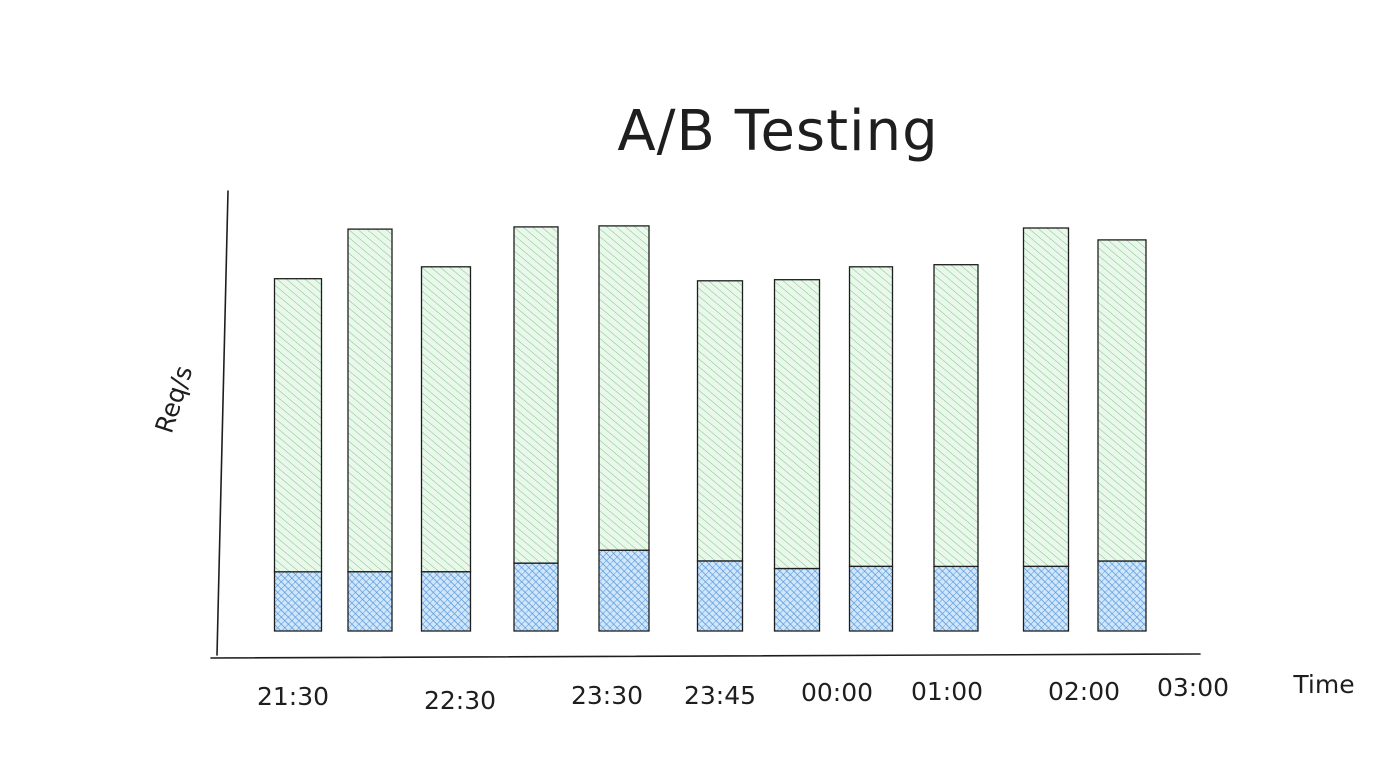 This screenshot has width=1388, height=778. What do you see at coordinates (947, 691) in the screenshot?
I see `x-tick-label: 01:00` at bounding box center [947, 691].